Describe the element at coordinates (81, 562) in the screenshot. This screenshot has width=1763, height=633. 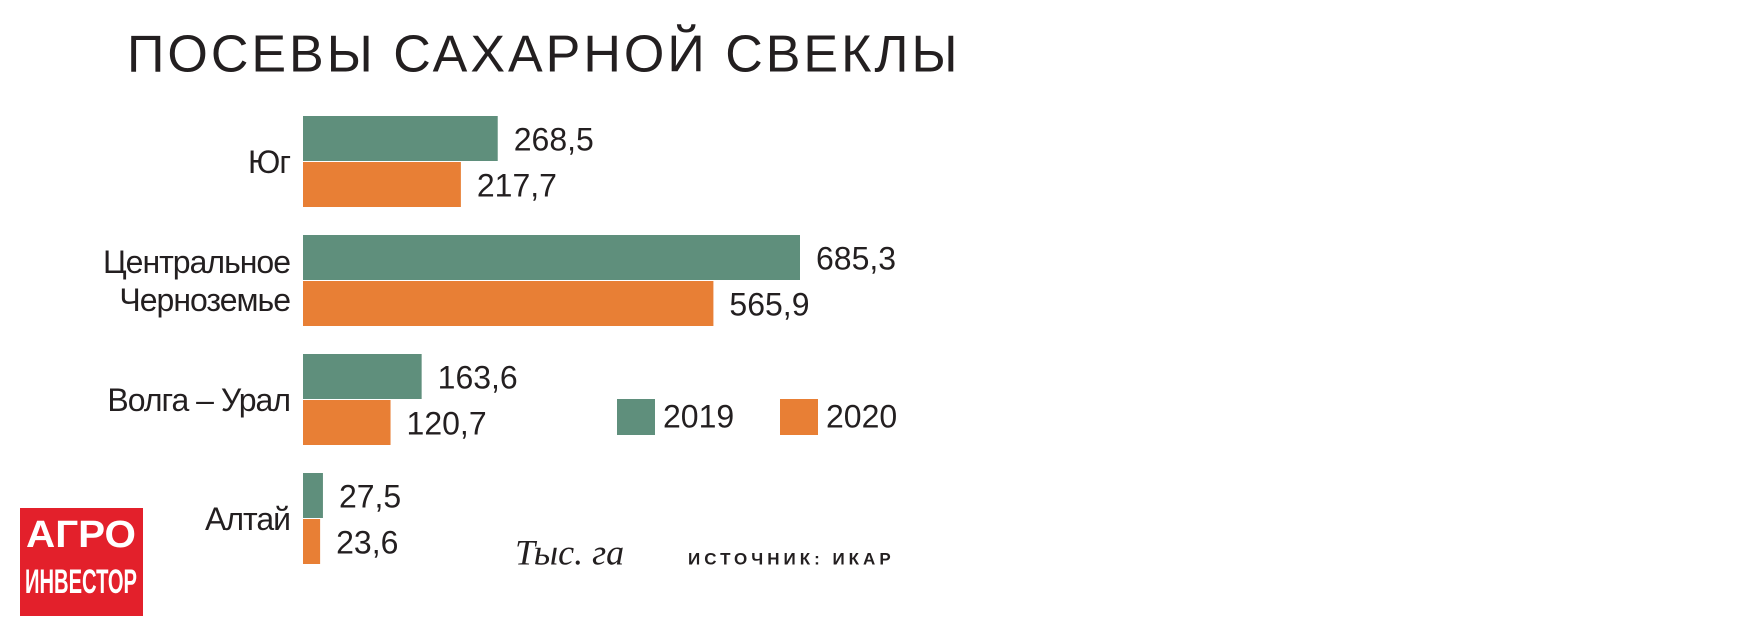
I see `logo-box` at that location.